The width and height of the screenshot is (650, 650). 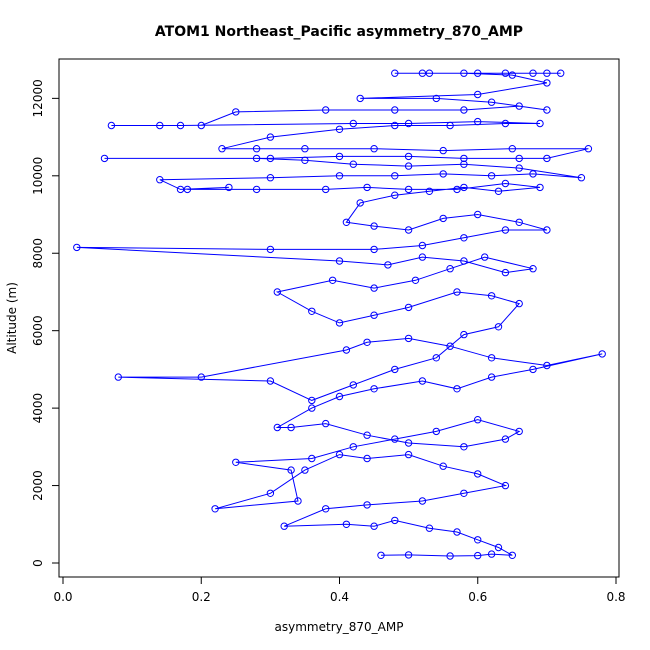 What do you see at coordinates (615, 597) in the screenshot?
I see `x-tick-label: 0.8` at bounding box center [615, 597].